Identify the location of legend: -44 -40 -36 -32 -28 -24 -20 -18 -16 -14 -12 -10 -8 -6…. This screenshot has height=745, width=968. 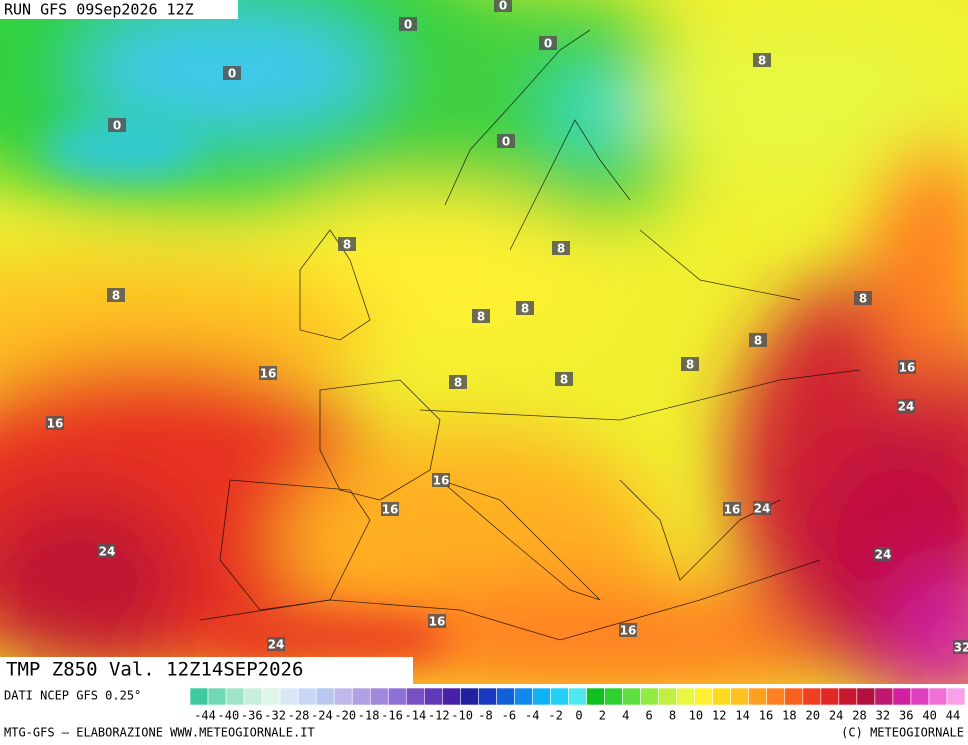
(577, 705).